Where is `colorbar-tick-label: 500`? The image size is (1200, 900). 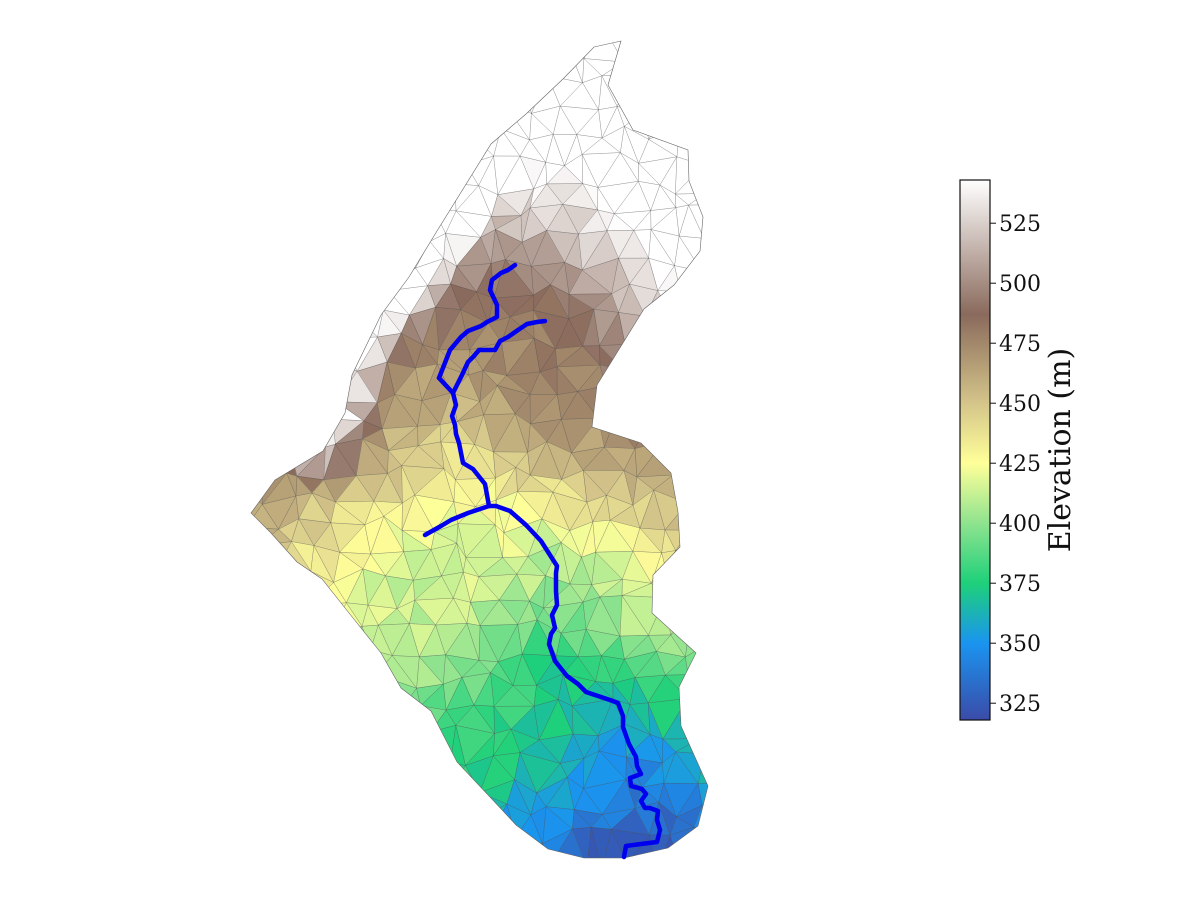 colorbar-tick-label: 500 is located at coordinates (1020, 284).